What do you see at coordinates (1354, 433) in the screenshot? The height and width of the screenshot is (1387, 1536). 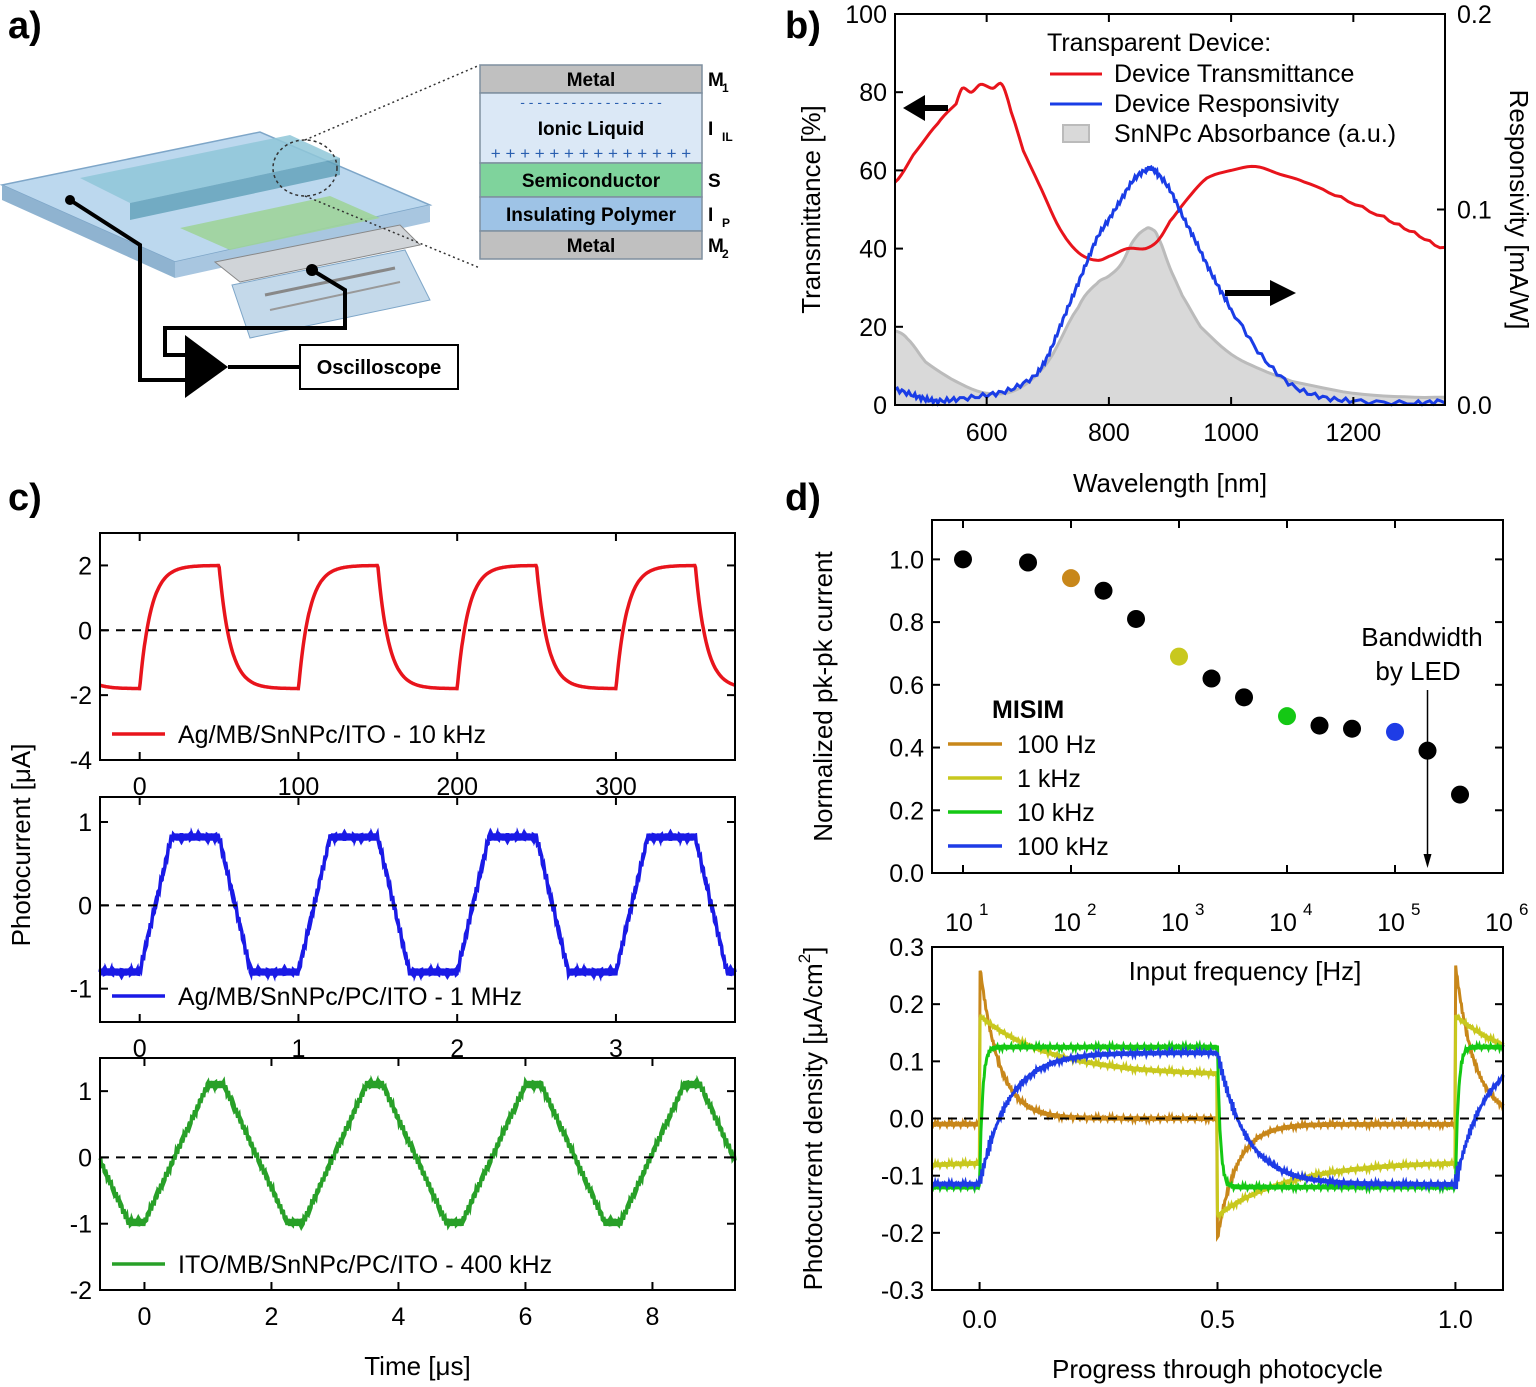 I see `x-tick-label: 1200` at bounding box center [1354, 433].